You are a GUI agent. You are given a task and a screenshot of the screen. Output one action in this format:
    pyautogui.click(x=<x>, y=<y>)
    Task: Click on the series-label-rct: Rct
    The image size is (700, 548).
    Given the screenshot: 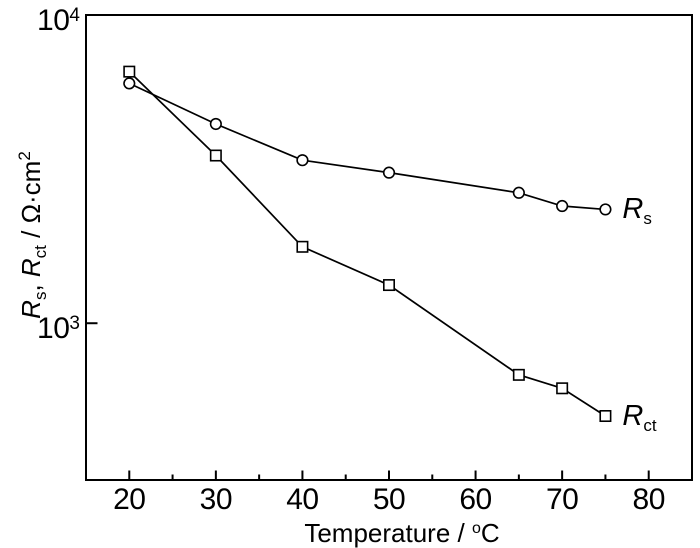 What is the action you would take?
    pyautogui.click(x=639, y=421)
    